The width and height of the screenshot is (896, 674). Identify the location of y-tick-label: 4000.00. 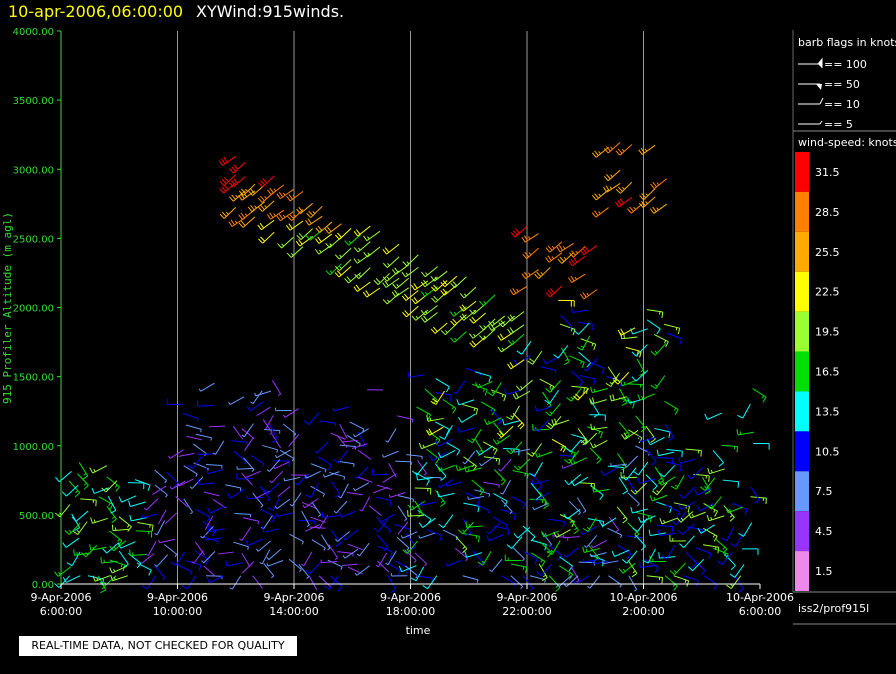
(33, 32).